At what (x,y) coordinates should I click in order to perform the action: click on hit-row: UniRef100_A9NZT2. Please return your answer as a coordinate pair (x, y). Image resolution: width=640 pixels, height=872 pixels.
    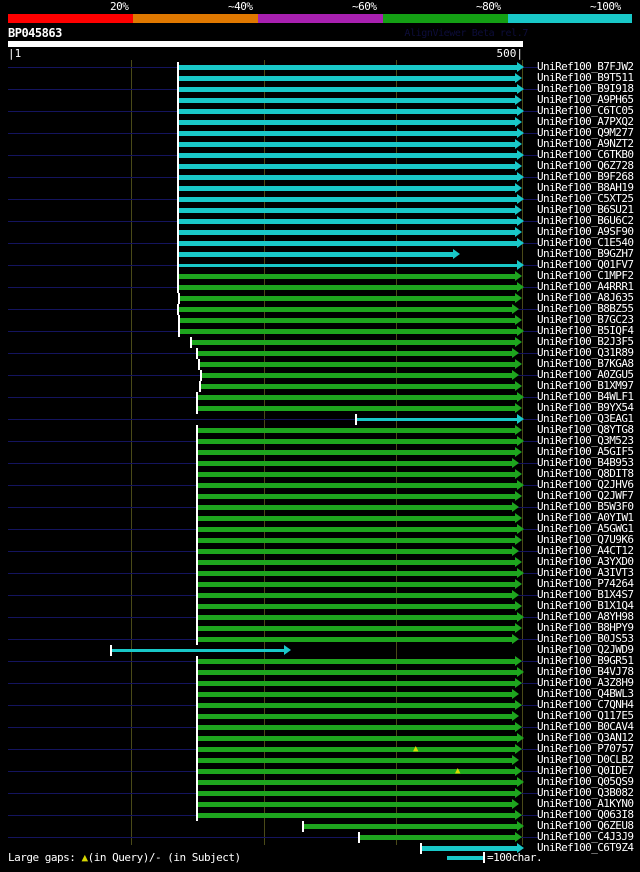
    Looking at the image, I should click on (320, 143).